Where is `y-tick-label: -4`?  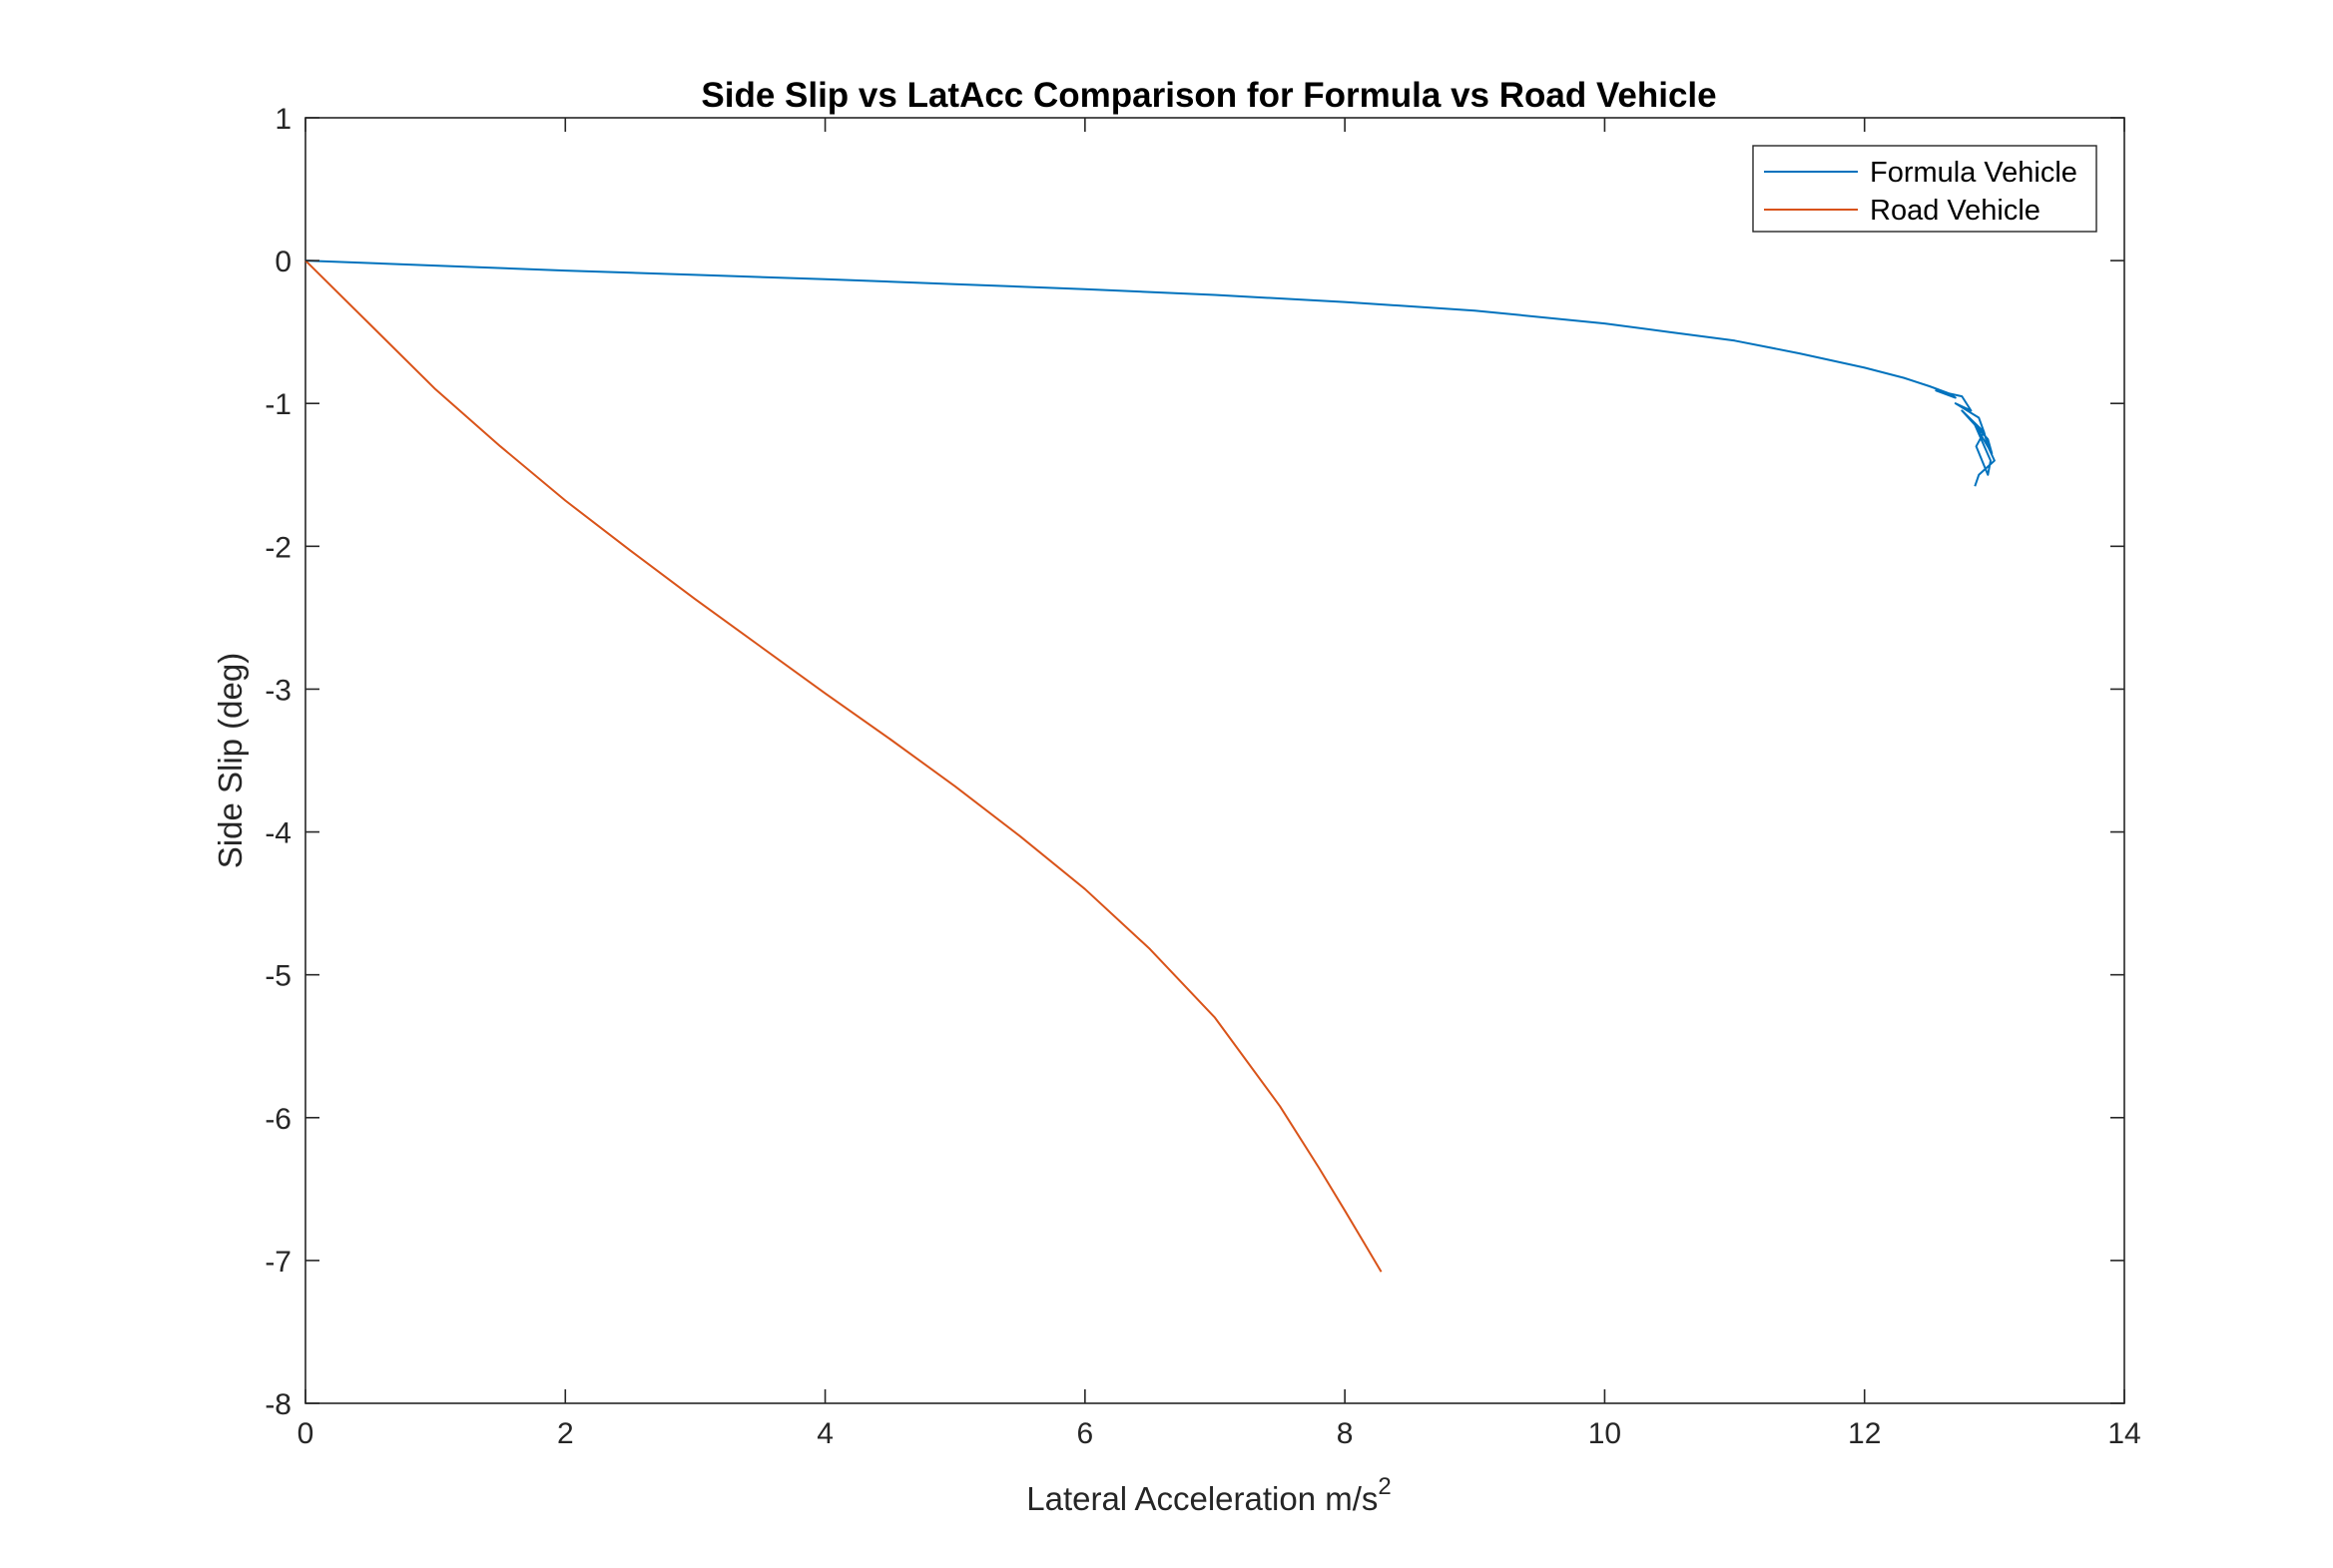
y-tick-label: -4 is located at coordinates (278, 833).